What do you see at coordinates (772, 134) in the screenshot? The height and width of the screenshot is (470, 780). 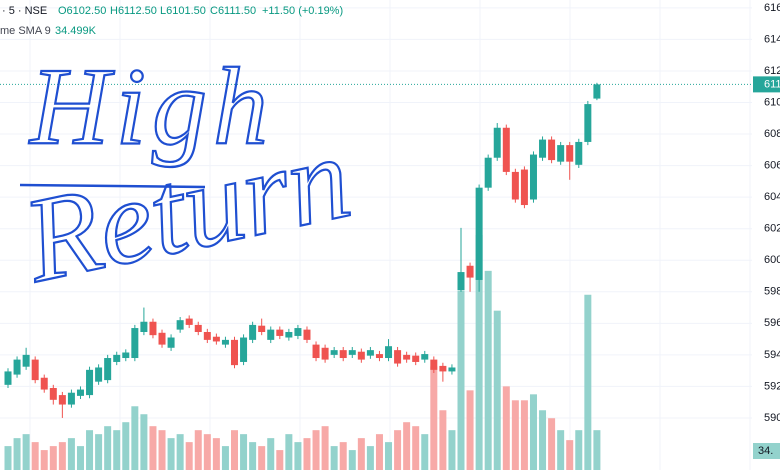 I see `y-tick-label: 608` at bounding box center [772, 134].